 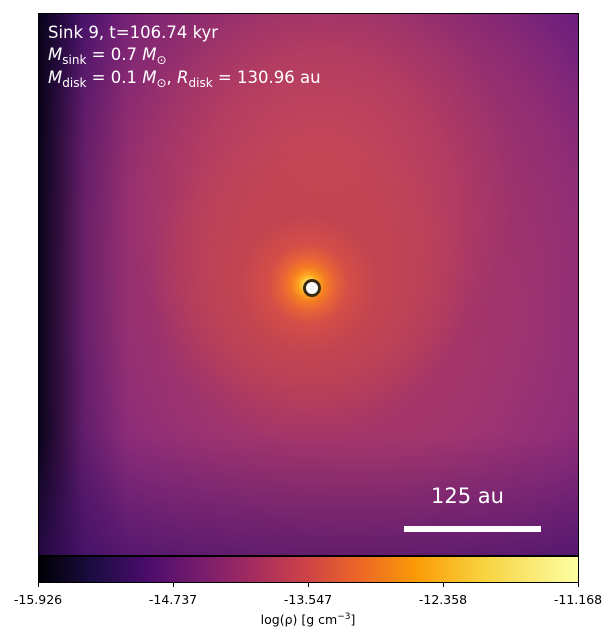 I want to click on scalebar-label: 125 au, so click(x=467, y=496).